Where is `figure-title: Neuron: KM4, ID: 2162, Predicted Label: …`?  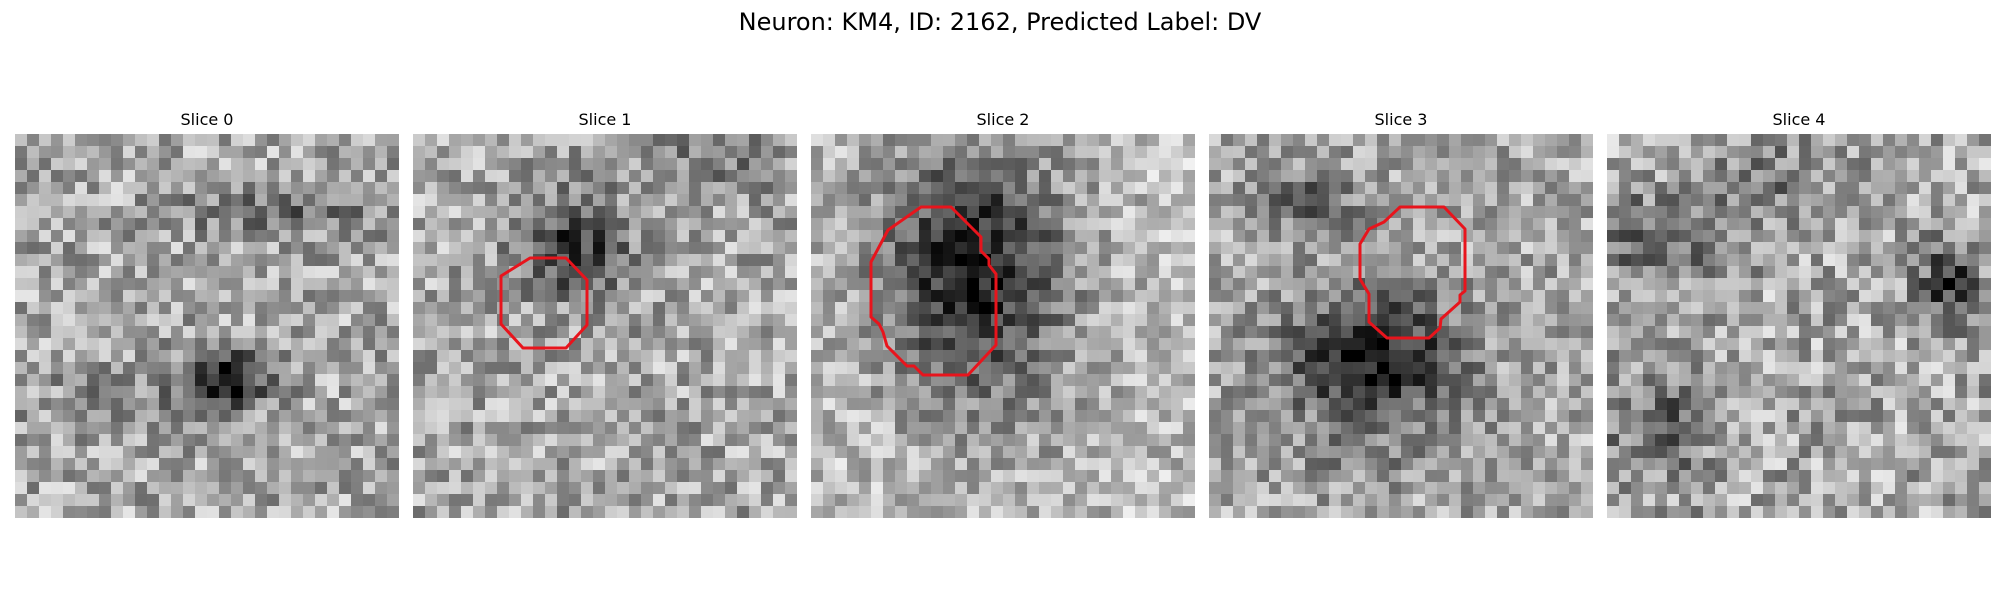 figure-title: Neuron: KM4, ID: 2162, Predicted Label: … is located at coordinates (1000, 22).